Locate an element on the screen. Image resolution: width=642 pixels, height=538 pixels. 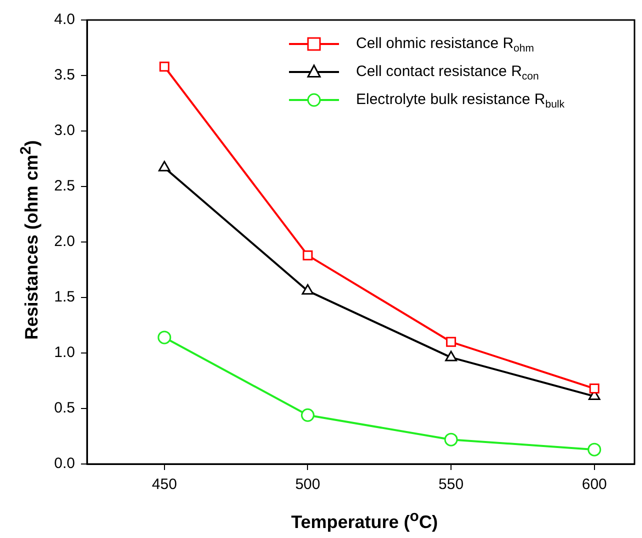
y-tick-label: 0.0 is located at coordinates (64, 463).